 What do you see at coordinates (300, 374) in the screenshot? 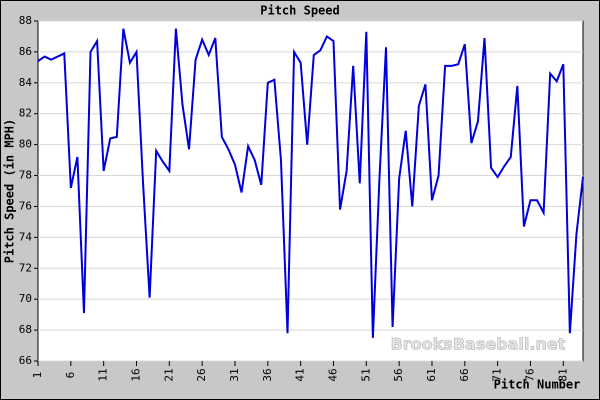
I see `x-tick-label: 41` at bounding box center [300, 374].